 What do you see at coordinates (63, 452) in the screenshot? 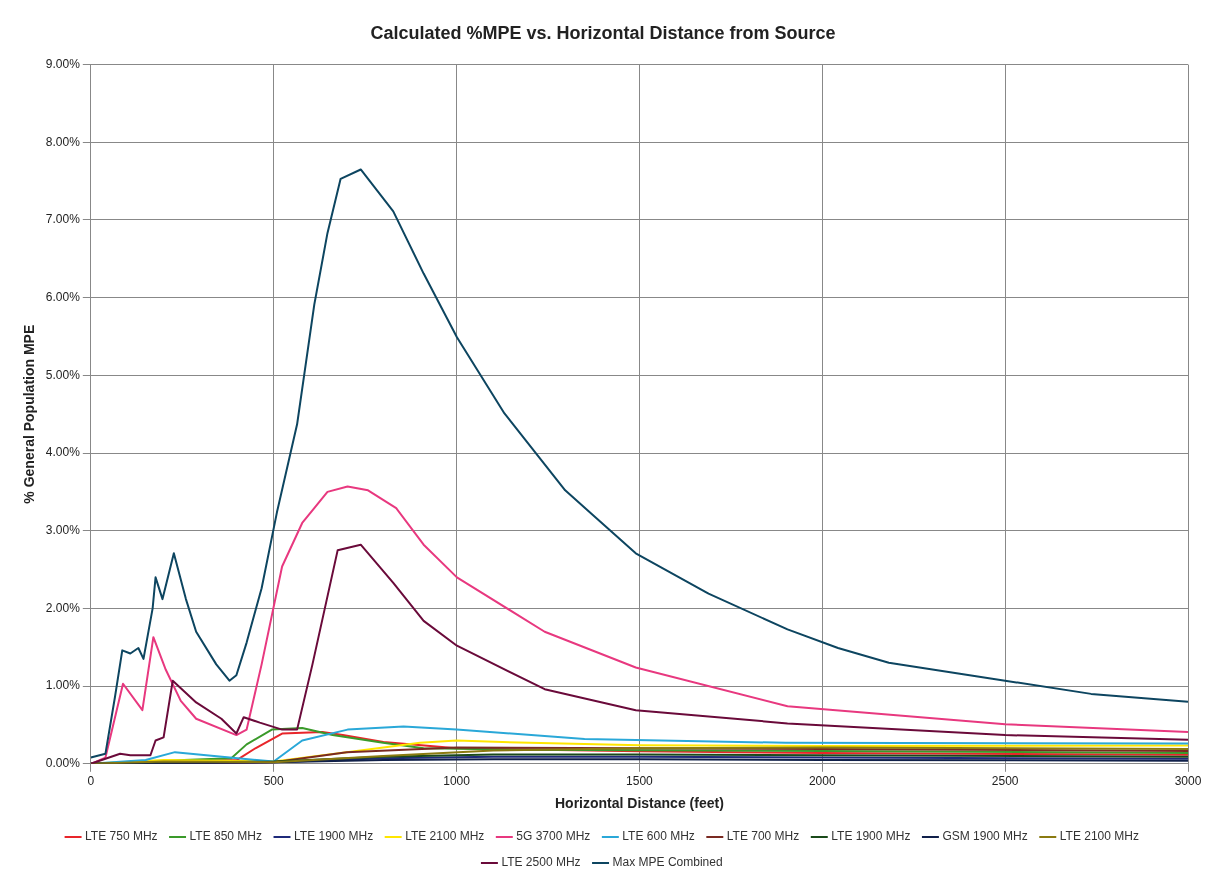
I see `y-tick-label: 4.00%` at bounding box center [63, 452].